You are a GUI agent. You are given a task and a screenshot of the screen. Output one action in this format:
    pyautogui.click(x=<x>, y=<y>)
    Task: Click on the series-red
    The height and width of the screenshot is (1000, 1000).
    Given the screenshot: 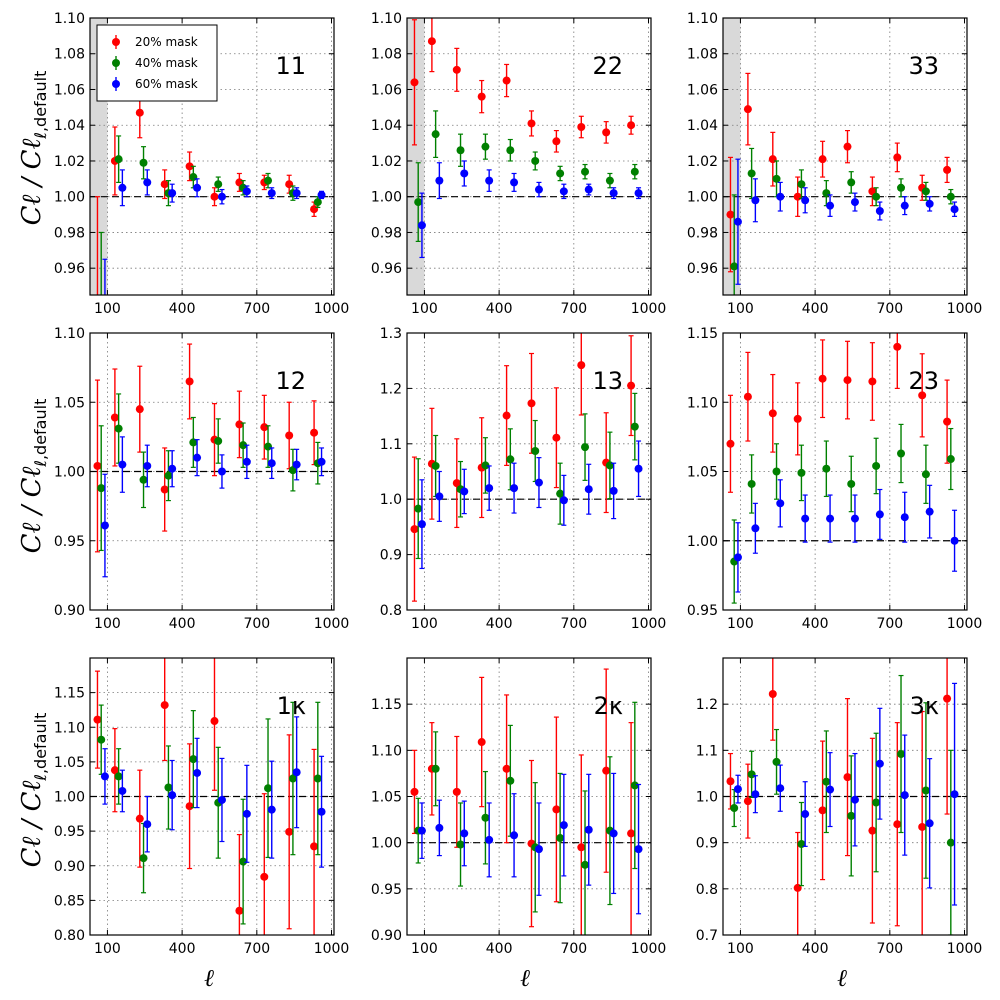 What is the action you would take?
    pyautogui.click(x=523, y=801)
    